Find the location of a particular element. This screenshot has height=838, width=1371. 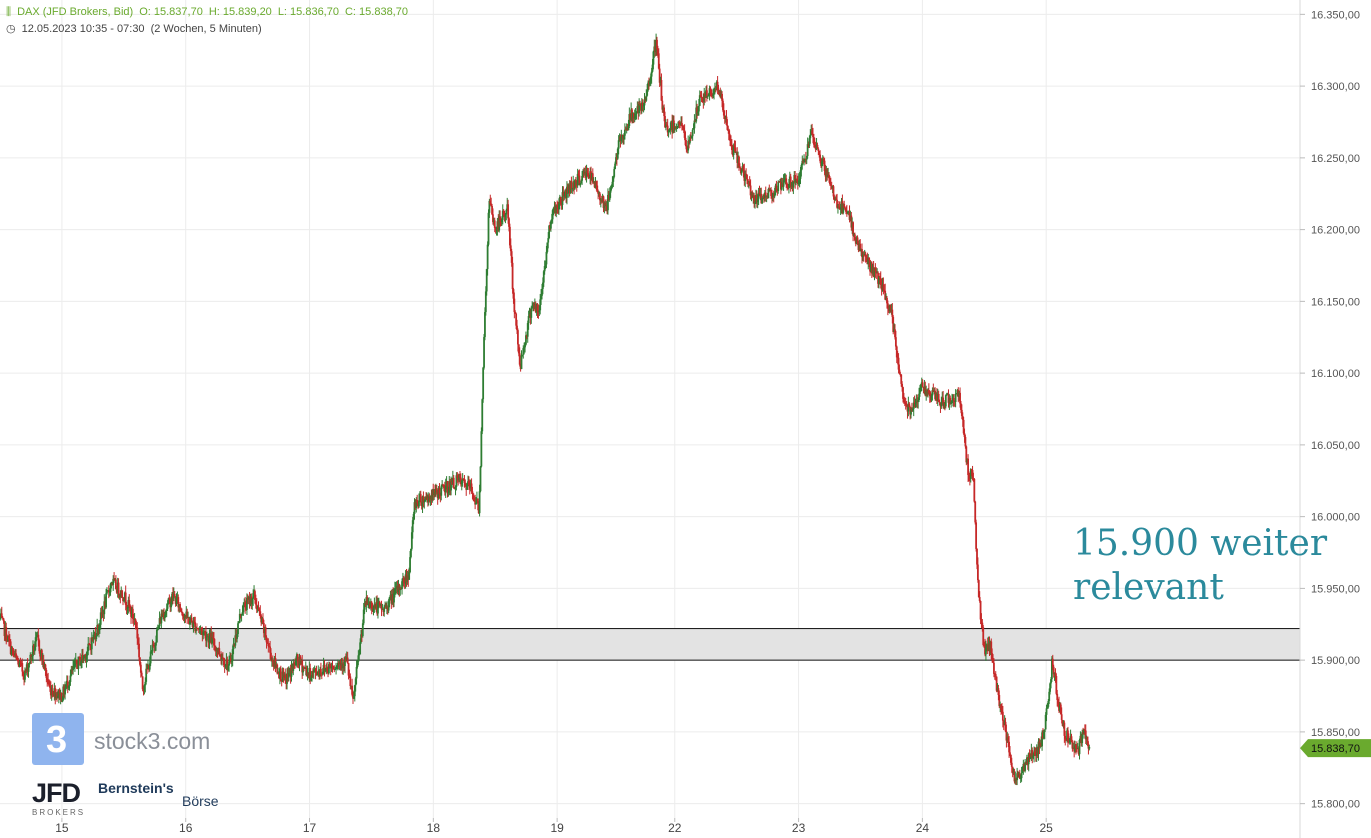

x-tick-label: 24 is located at coordinates (923, 828).